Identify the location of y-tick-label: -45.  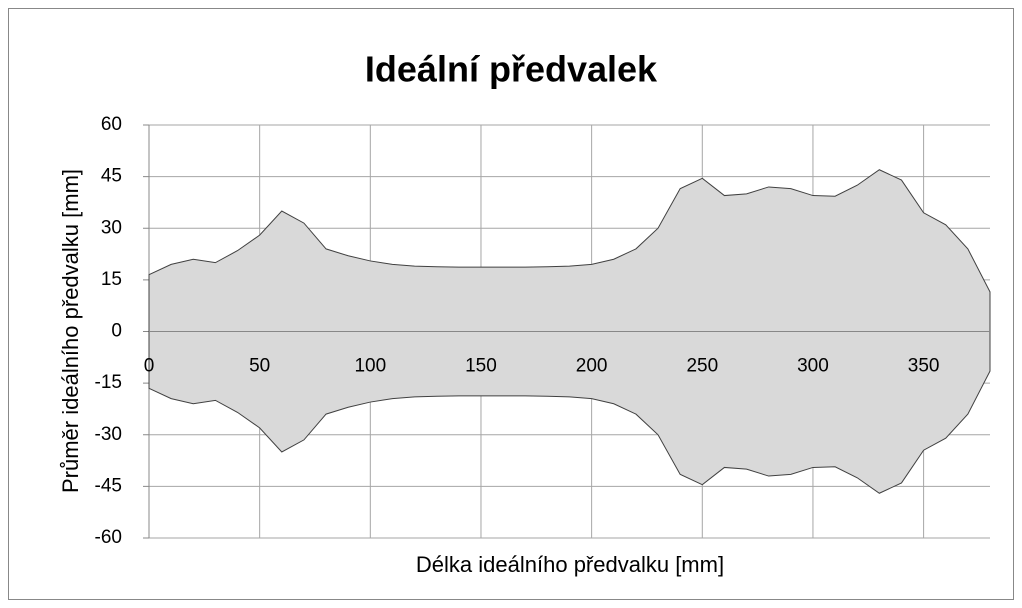
(108, 485).